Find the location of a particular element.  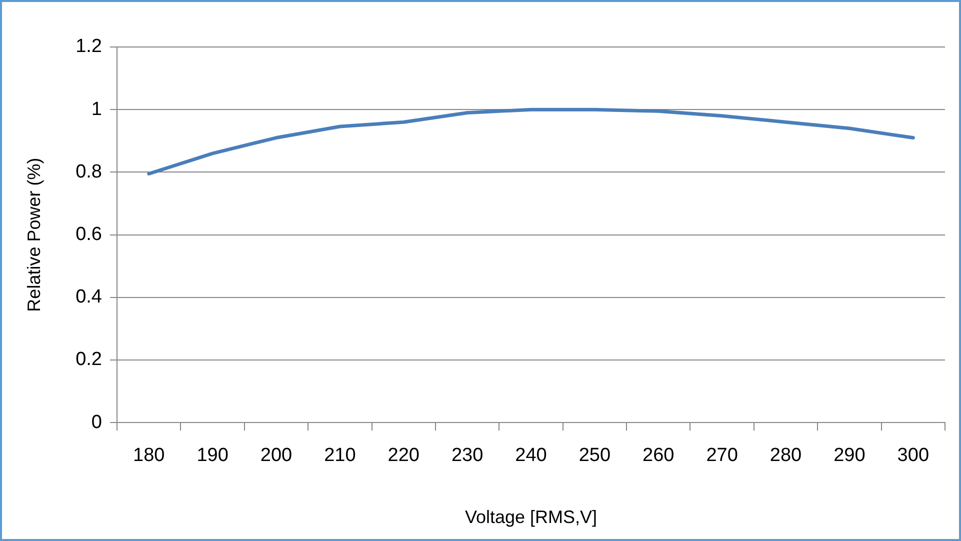

y-tick-label: 0 is located at coordinates (96, 422).